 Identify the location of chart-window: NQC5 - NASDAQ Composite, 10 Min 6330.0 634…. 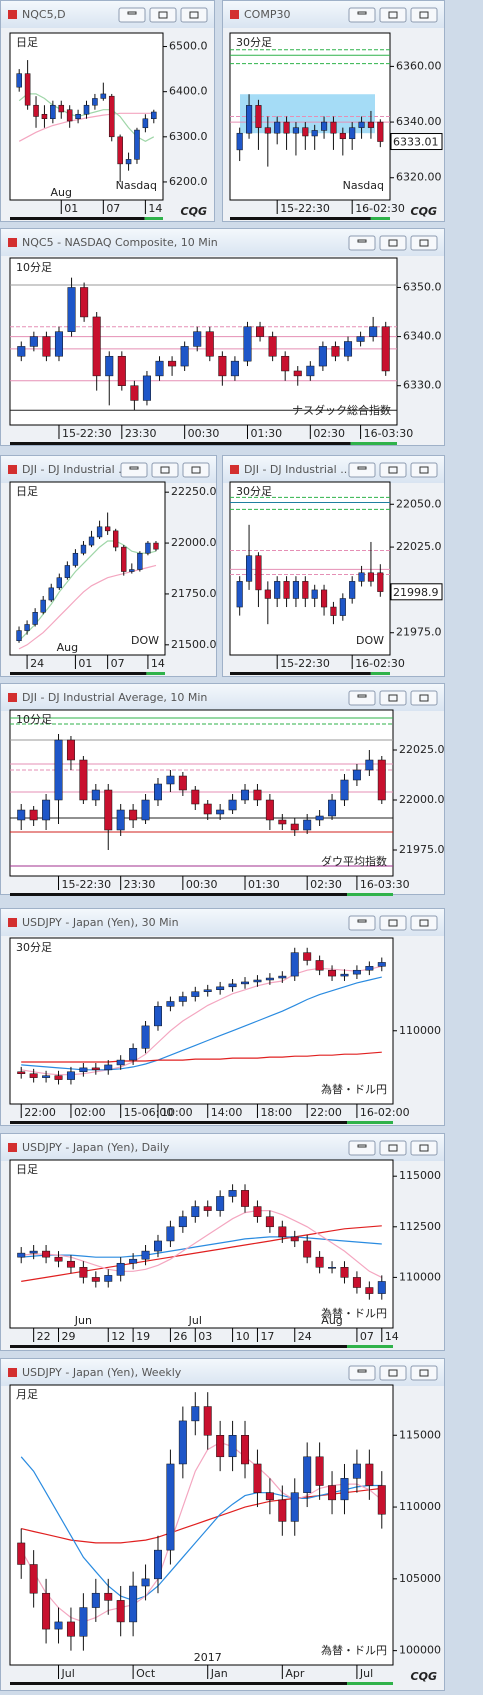
(222, 337).